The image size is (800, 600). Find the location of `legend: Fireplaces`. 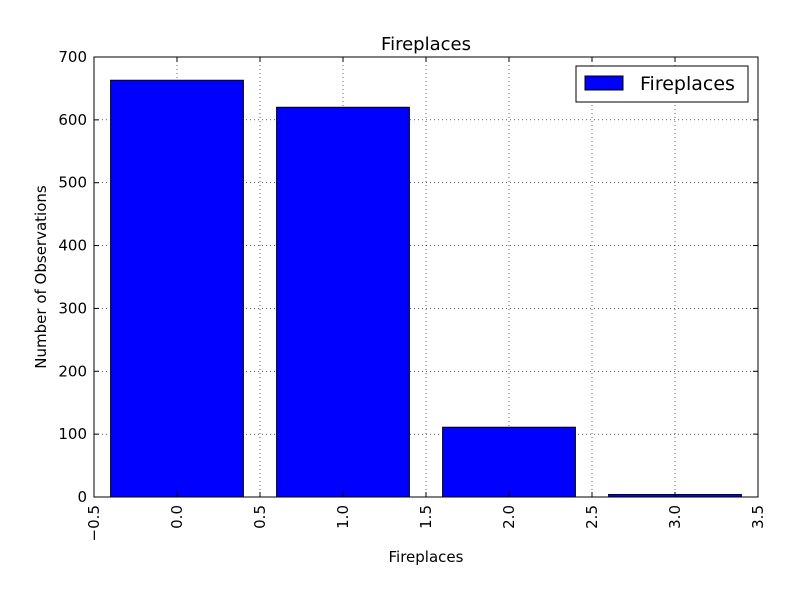

legend: Fireplaces is located at coordinates (662, 84).